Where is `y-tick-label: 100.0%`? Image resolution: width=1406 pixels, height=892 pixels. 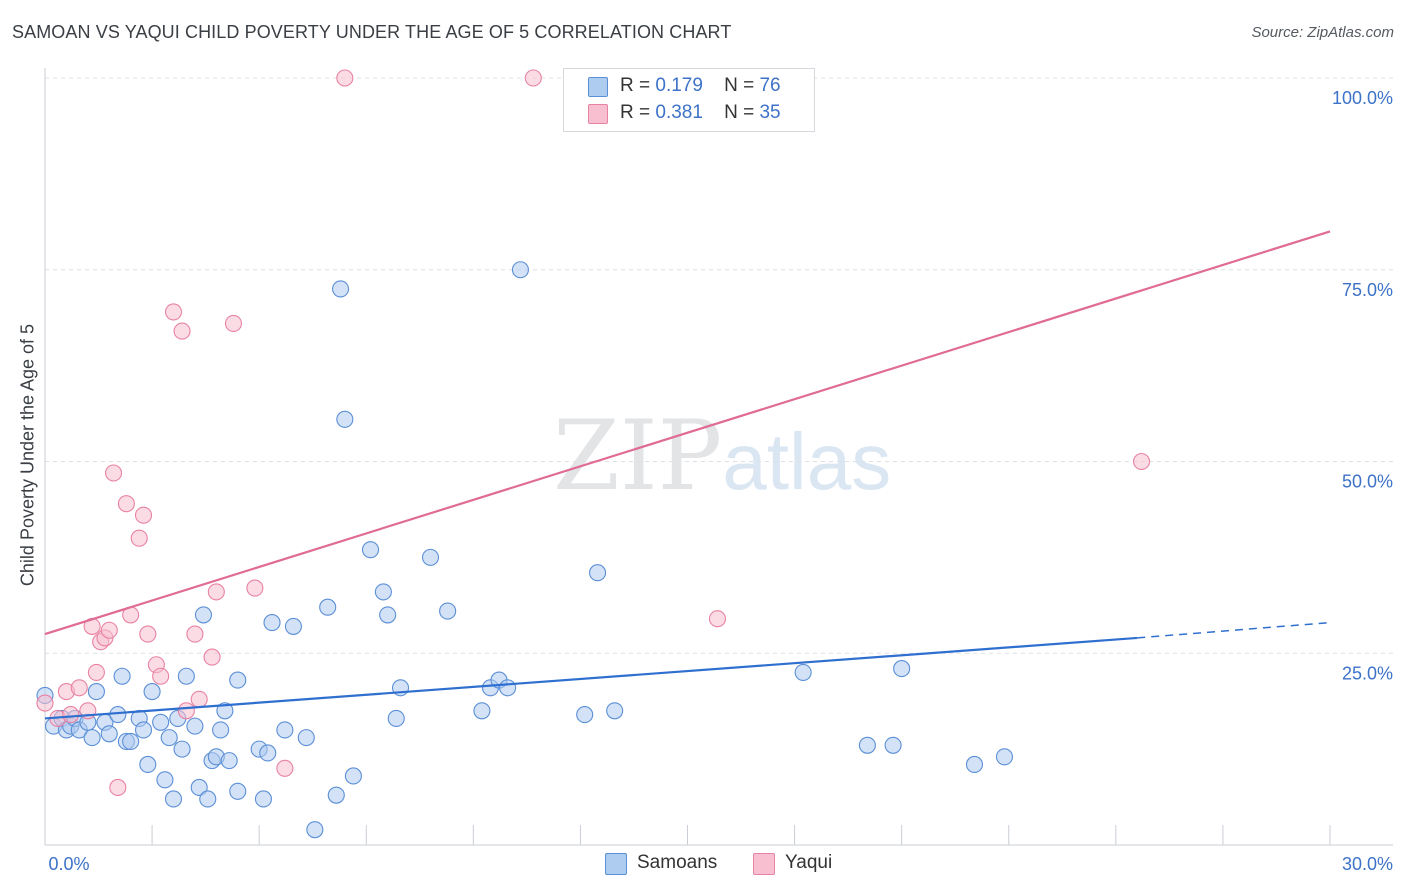 y-tick-label: 100.0% is located at coordinates (1362, 98).